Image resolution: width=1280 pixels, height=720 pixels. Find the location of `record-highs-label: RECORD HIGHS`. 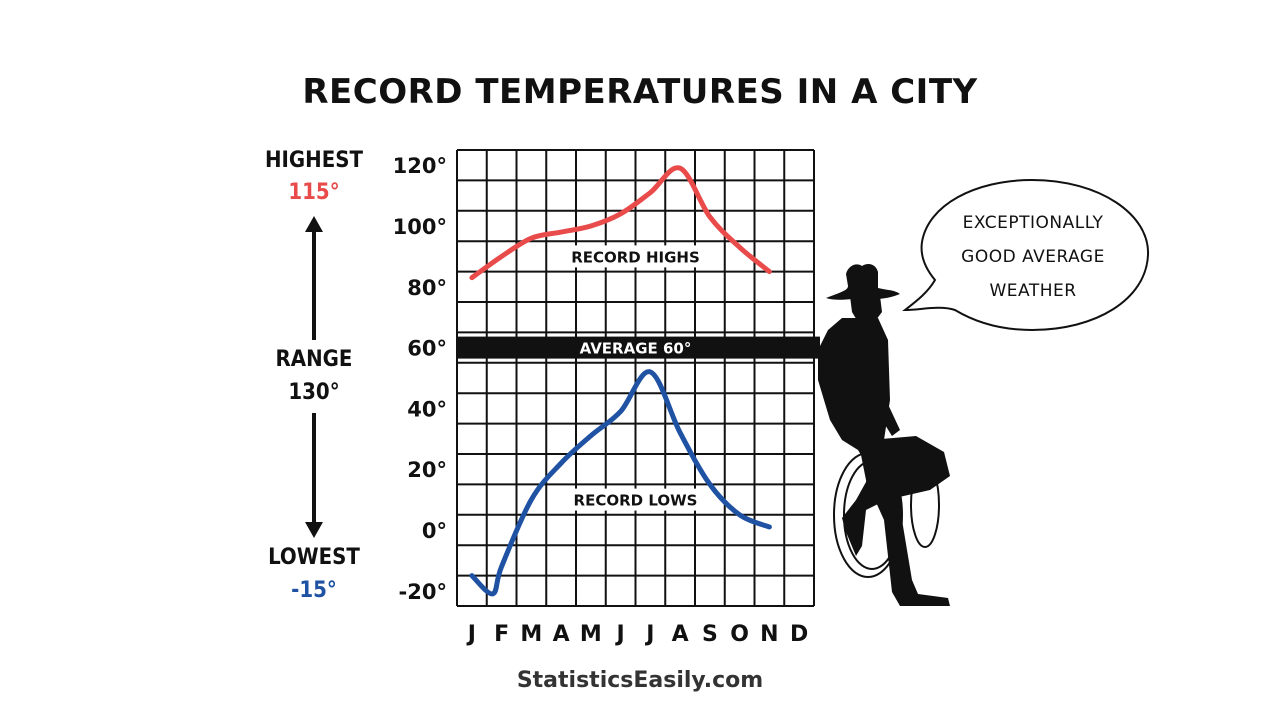

record-highs-label: RECORD HIGHS is located at coordinates (635, 257).